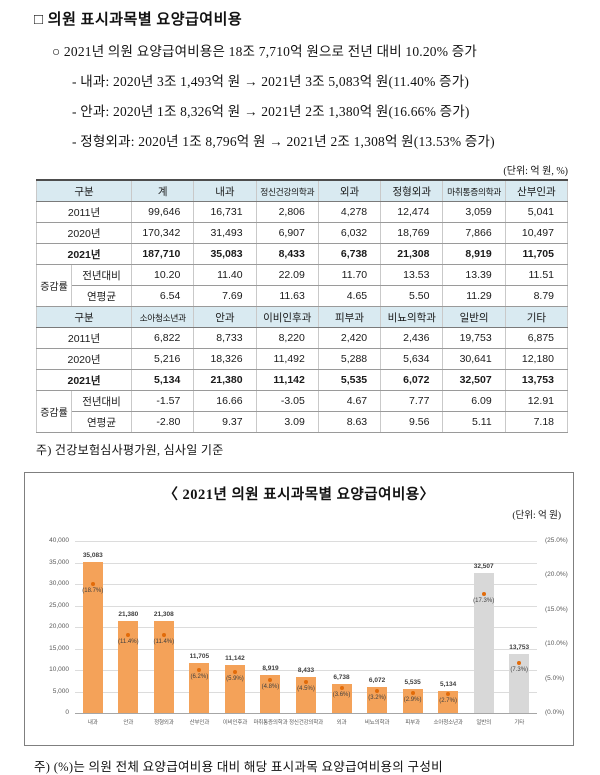  Describe the element at coordinates (448, 684) in the screenshot. I see `bar-value-label: 5,134` at that location.